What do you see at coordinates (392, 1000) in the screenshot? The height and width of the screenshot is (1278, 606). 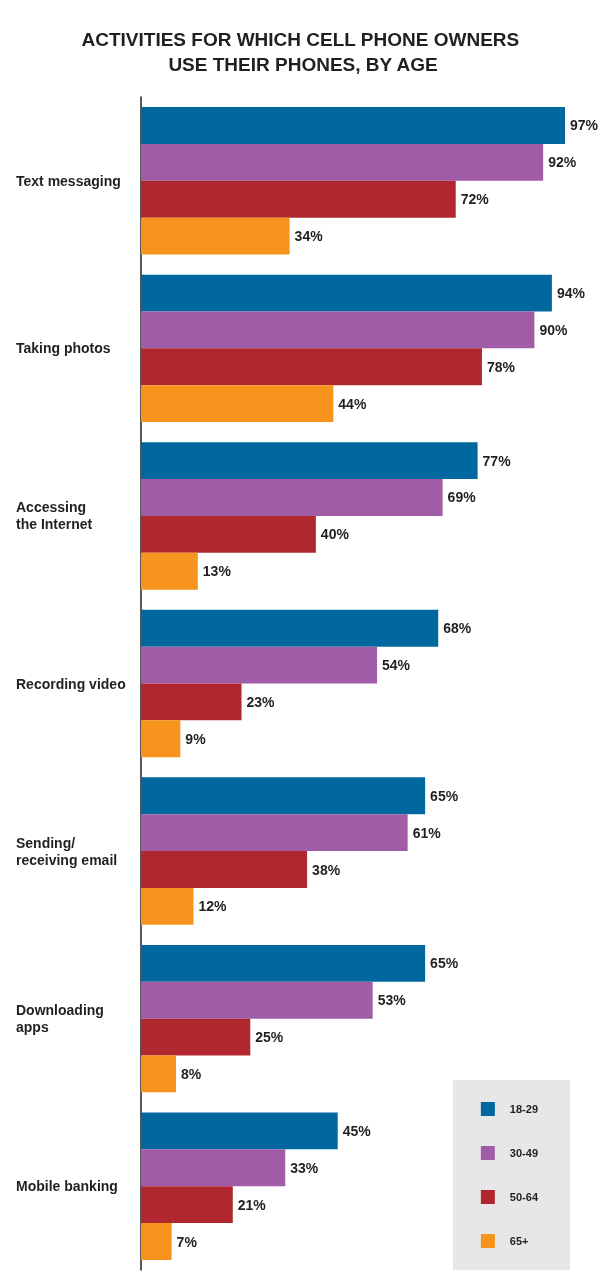 I see `data-label: 53%` at bounding box center [392, 1000].